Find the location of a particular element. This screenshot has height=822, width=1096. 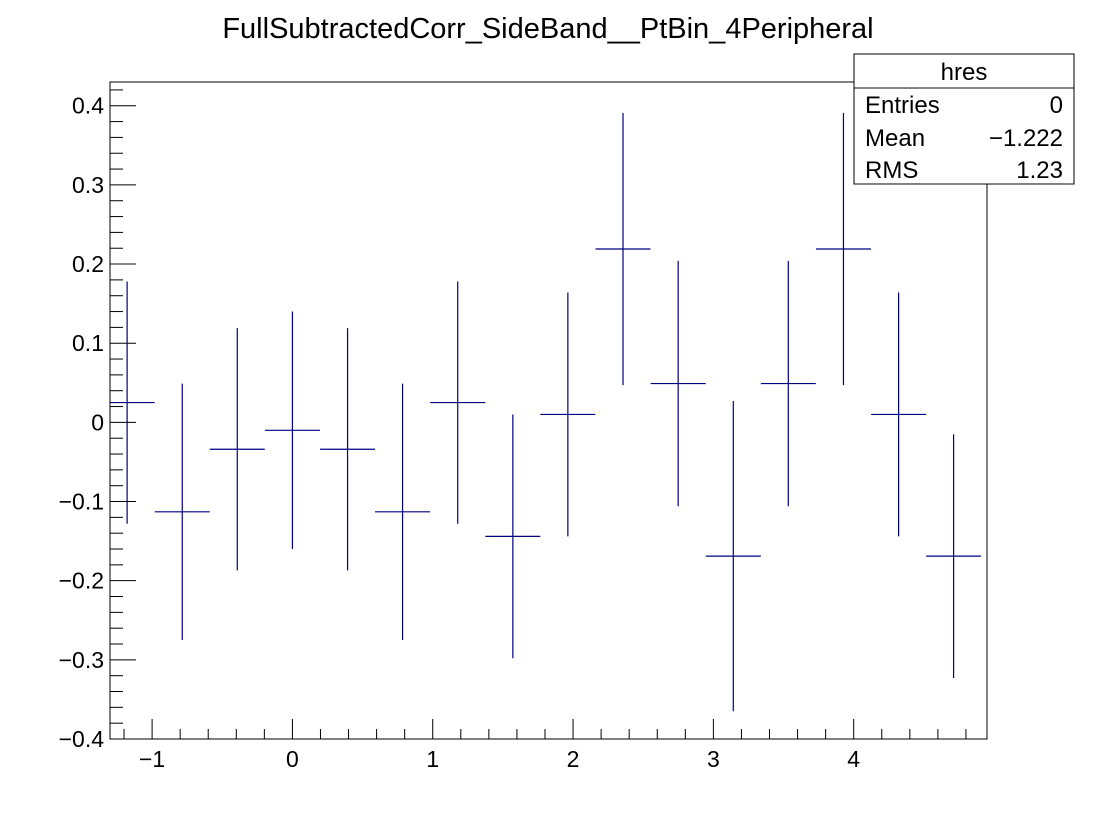

y-tick-label: 0.3 is located at coordinates (88, 185).